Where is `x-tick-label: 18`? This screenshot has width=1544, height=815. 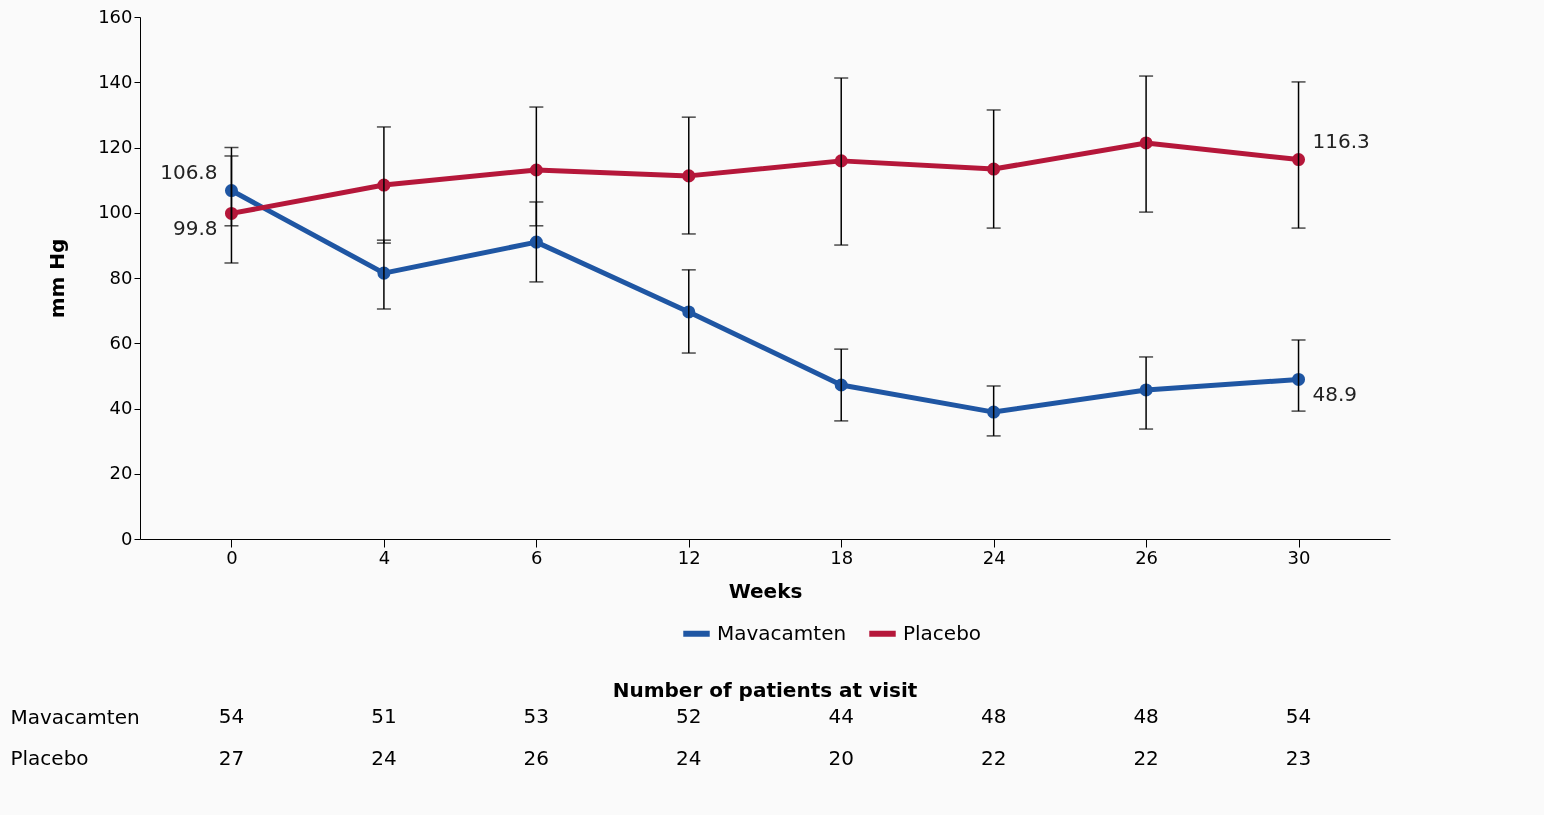 x-tick-label: 18 is located at coordinates (842, 557).